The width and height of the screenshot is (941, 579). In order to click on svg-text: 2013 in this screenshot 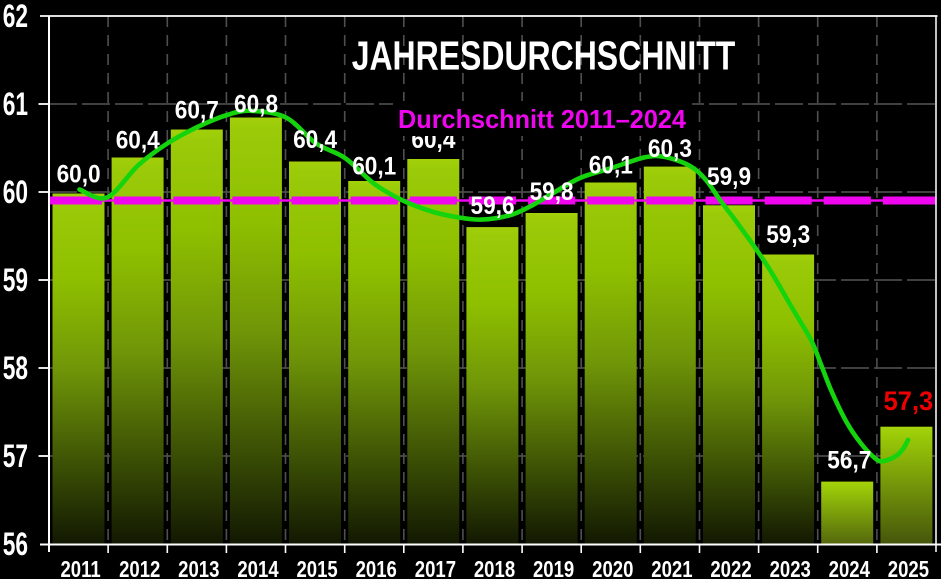, I will do `click(198, 568)`.